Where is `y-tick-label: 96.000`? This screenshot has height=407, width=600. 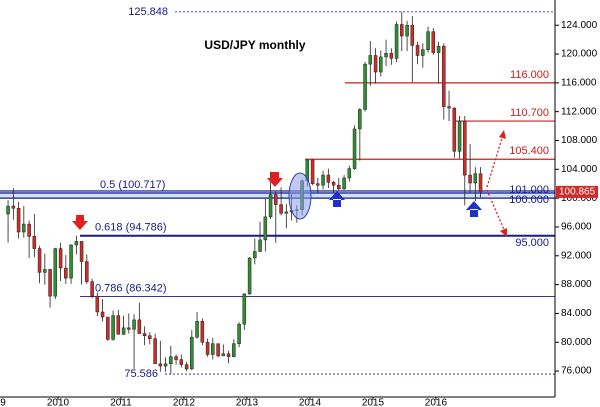 y-tick-label: 96.000 is located at coordinates (576, 227).